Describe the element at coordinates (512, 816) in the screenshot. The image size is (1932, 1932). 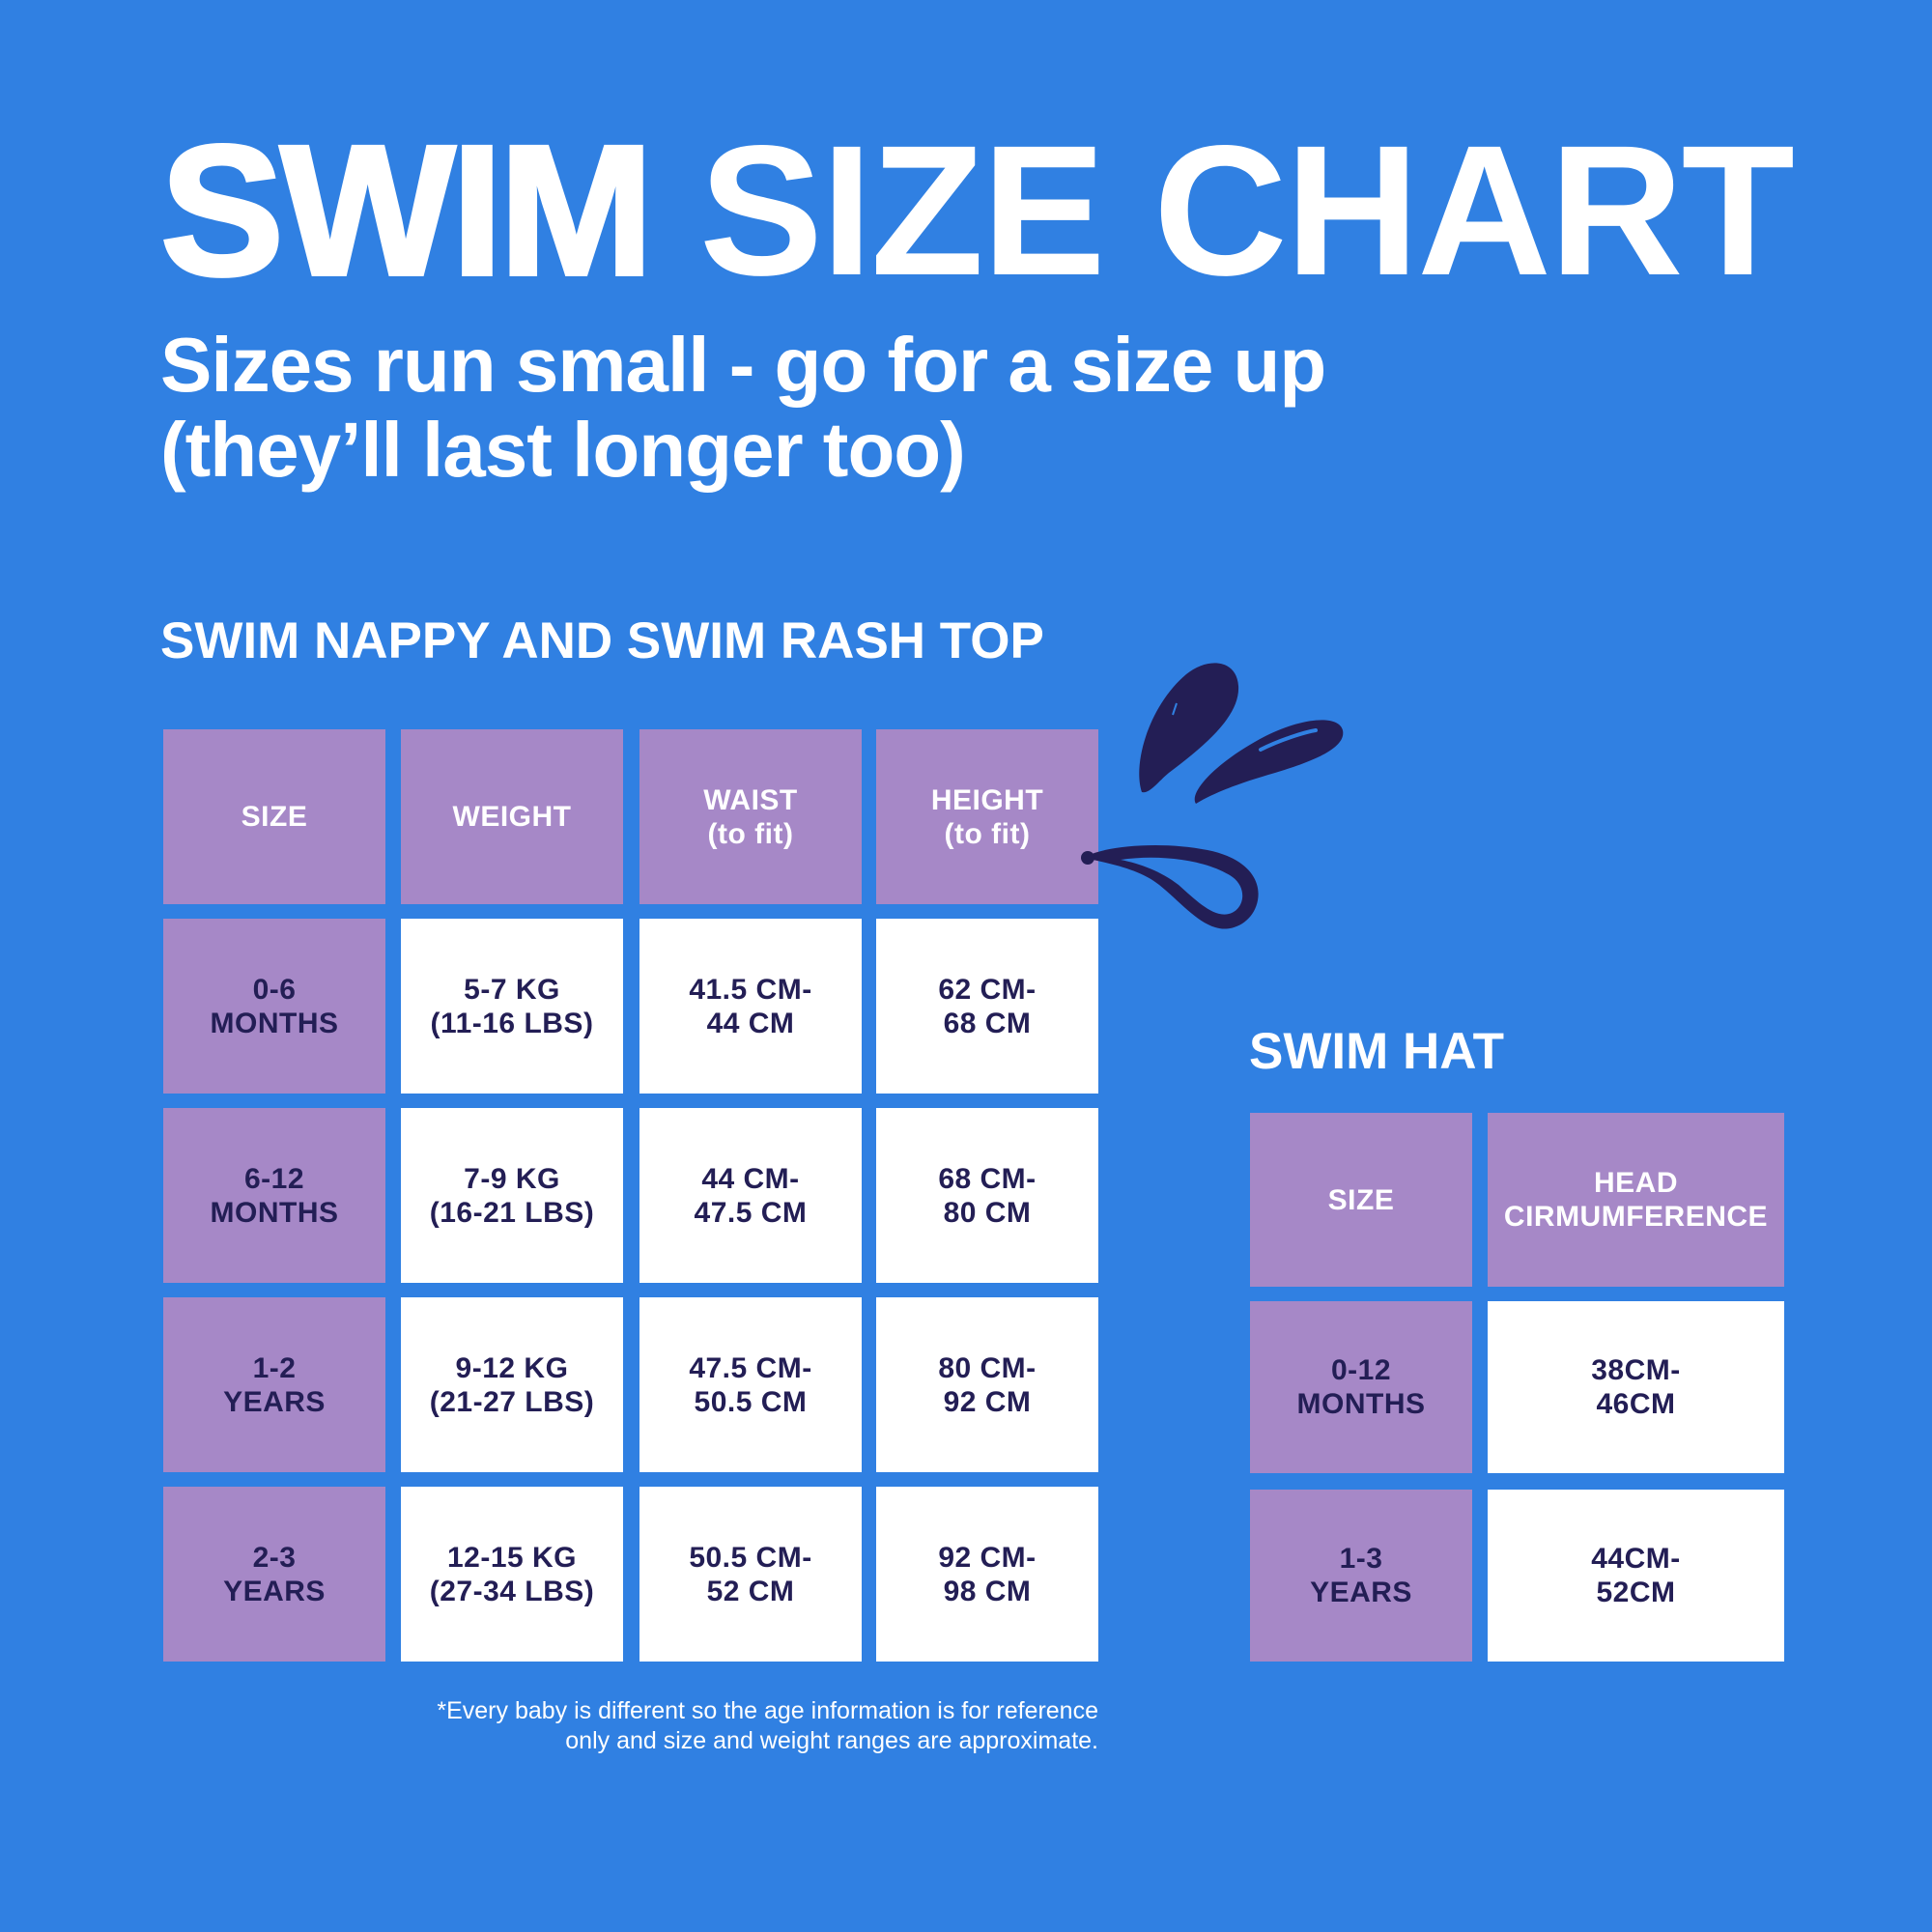
I see `column-header-weight: WEIGHT` at that location.